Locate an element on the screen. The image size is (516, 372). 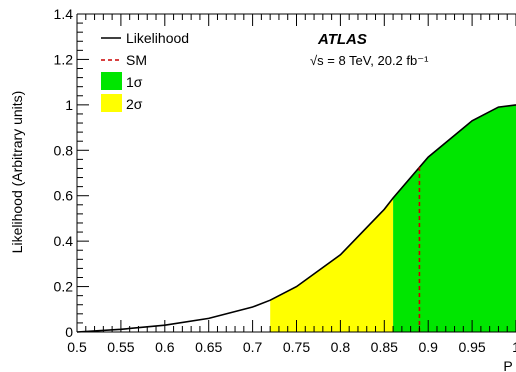
x-tick-label: 0.65 is located at coordinates (208, 347).